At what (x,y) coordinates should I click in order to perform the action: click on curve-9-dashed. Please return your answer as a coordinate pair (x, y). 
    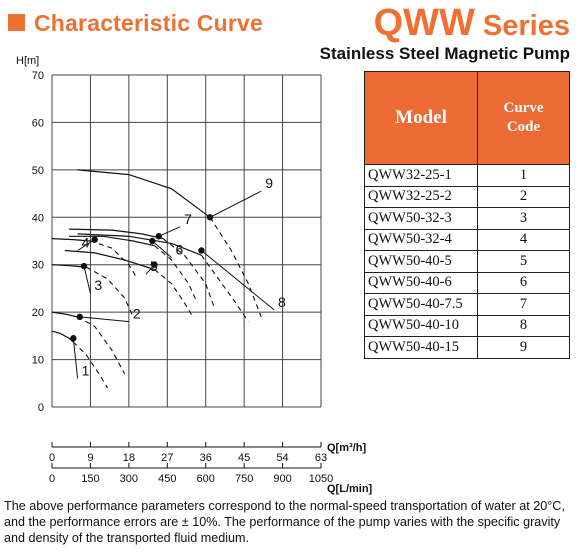
    Looking at the image, I should click on (235, 267).